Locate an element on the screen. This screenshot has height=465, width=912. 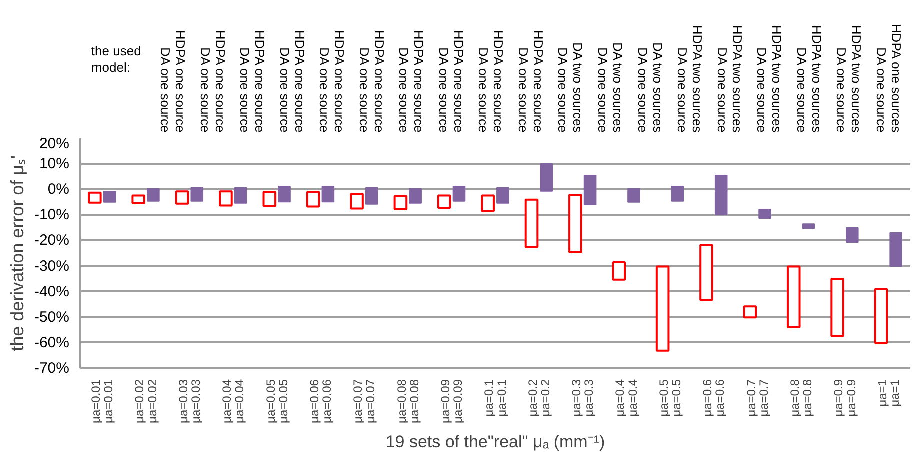
y-axis-title: the derivation error of μₛ' is located at coordinates (17, 254).